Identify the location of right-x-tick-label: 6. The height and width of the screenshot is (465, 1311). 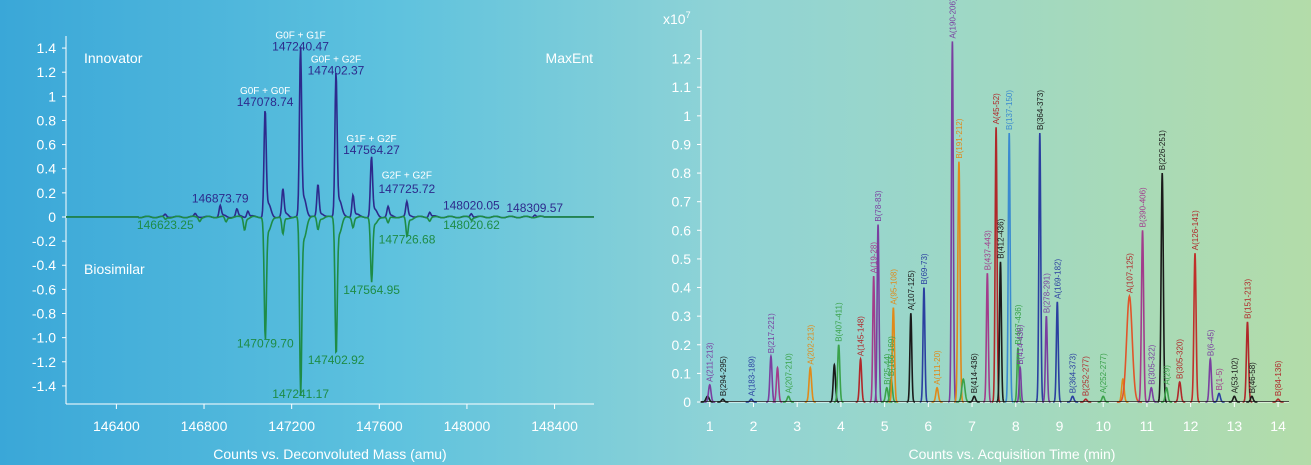
(928, 426).